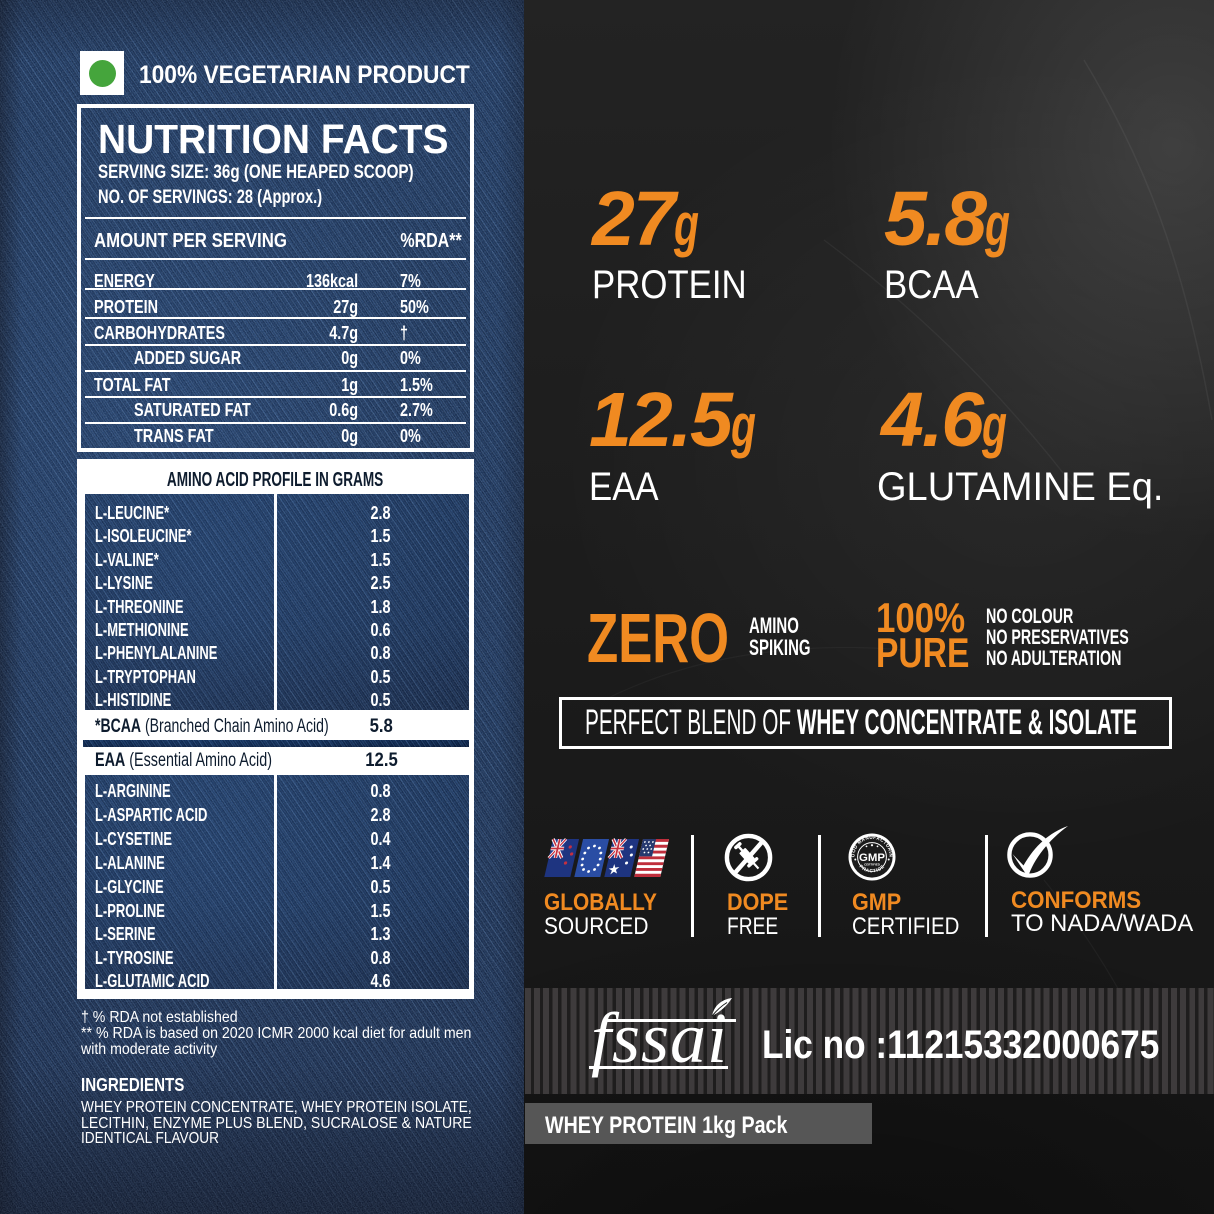 The width and height of the screenshot is (1214, 1214). Describe the element at coordinates (871, 869) in the screenshot. I see `svg-text: PRACTICE` at that location.